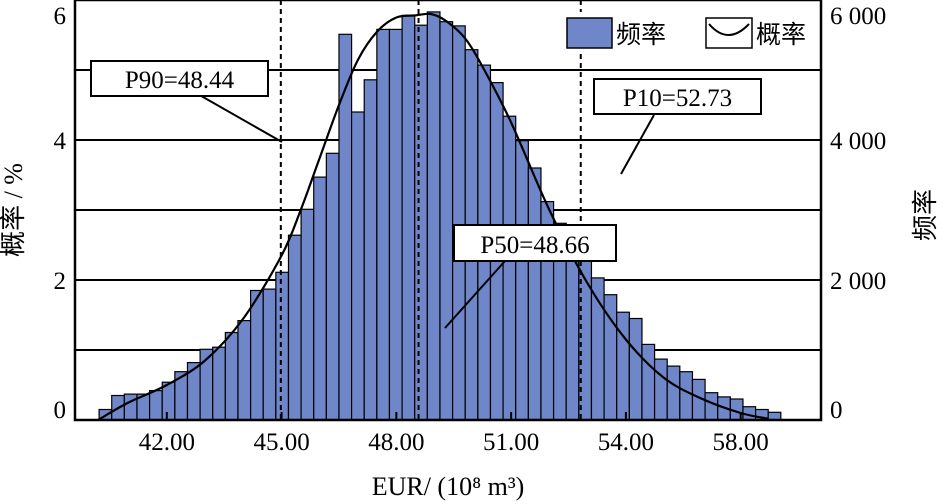 The image size is (947, 504). What do you see at coordinates (448, 486) in the screenshot?
I see `x-axis-title: EUR/ (10⁸ m³)` at bounding box center [448, 486].